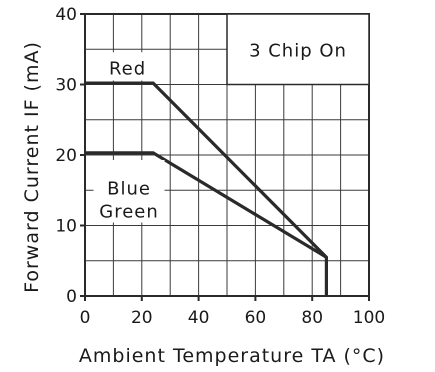  Describe the element at coordinates (232, 356) in the screenshot. I see `x-axis-label: Ambient Temperature TA (°C)` at that location.